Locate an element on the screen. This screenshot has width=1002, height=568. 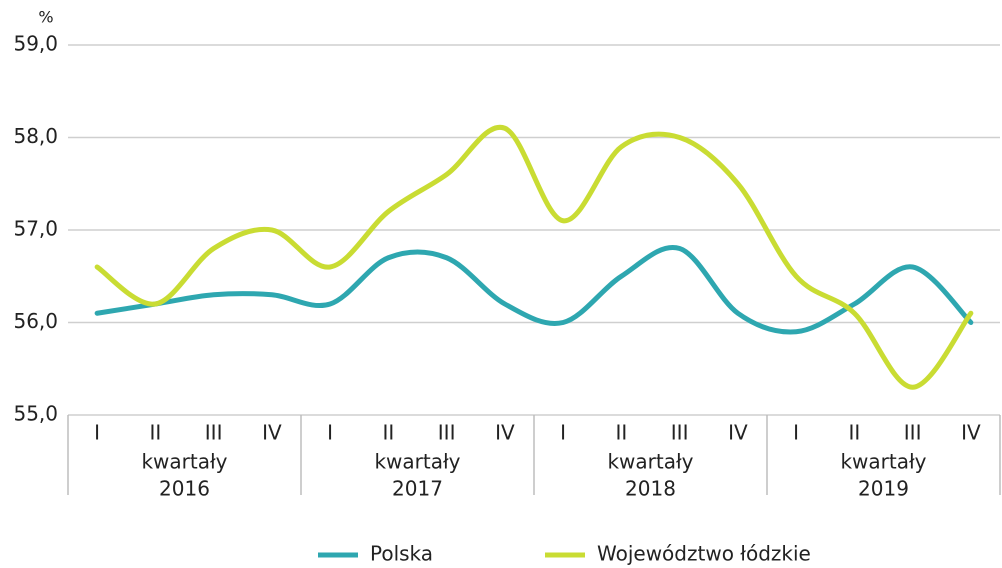
y-tick-label: 57,0 is located at coordinates (35, 229).